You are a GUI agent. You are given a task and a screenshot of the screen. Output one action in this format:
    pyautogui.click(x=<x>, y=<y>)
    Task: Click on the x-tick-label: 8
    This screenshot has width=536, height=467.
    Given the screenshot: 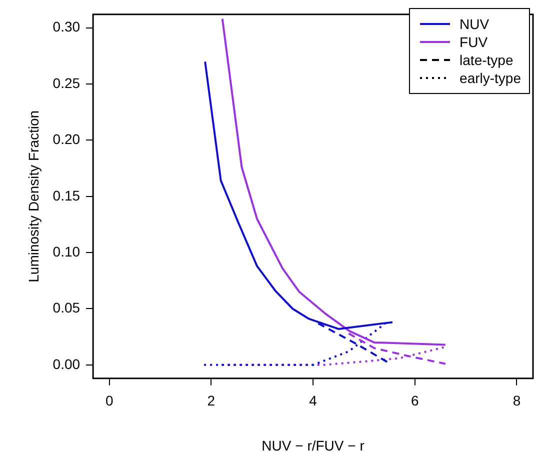 What is the action you would take?
    pyautogui.click(x=516, y=400)
    